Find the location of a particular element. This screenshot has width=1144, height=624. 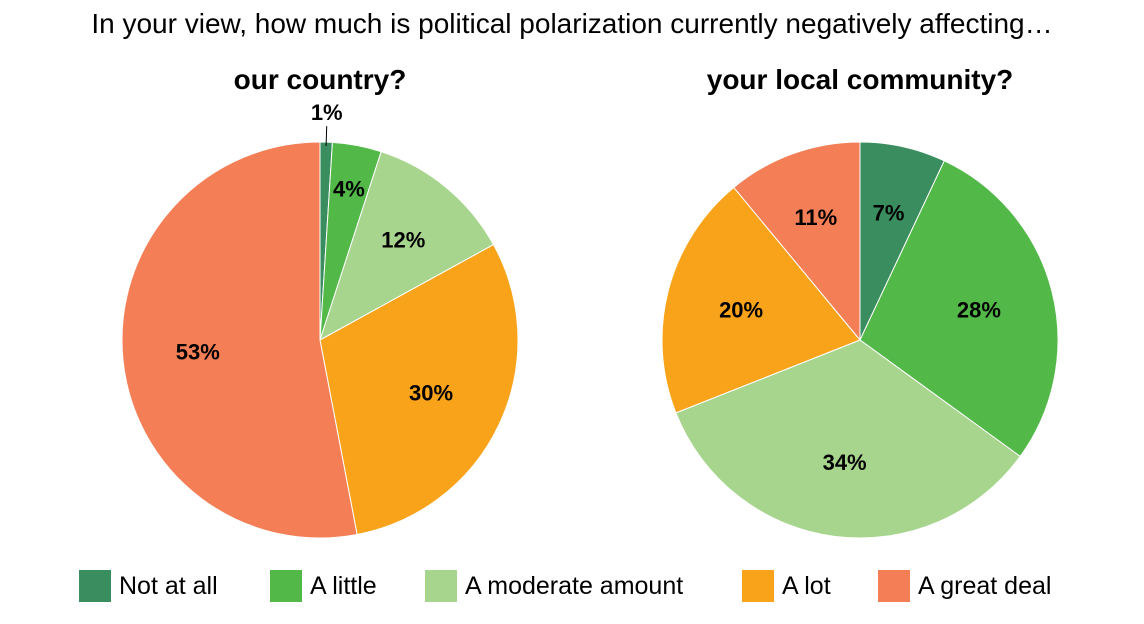

slice-label-not-at-all: 1% is located at coordinates (327, 112).